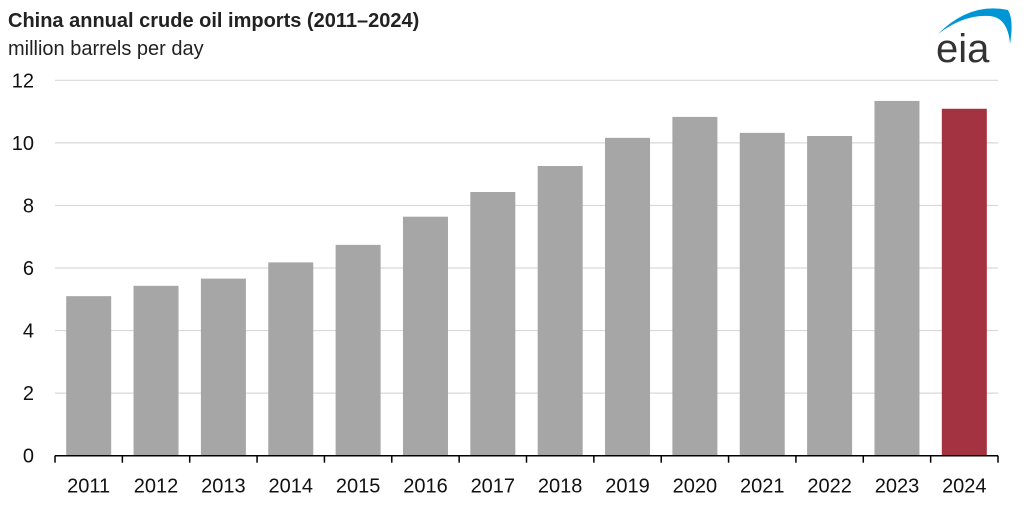 This screenshot has width=1024, height=512. Describe the element at coordinates (23, 144) in the screenshot. I see `y-tick-label: 10` at that location.